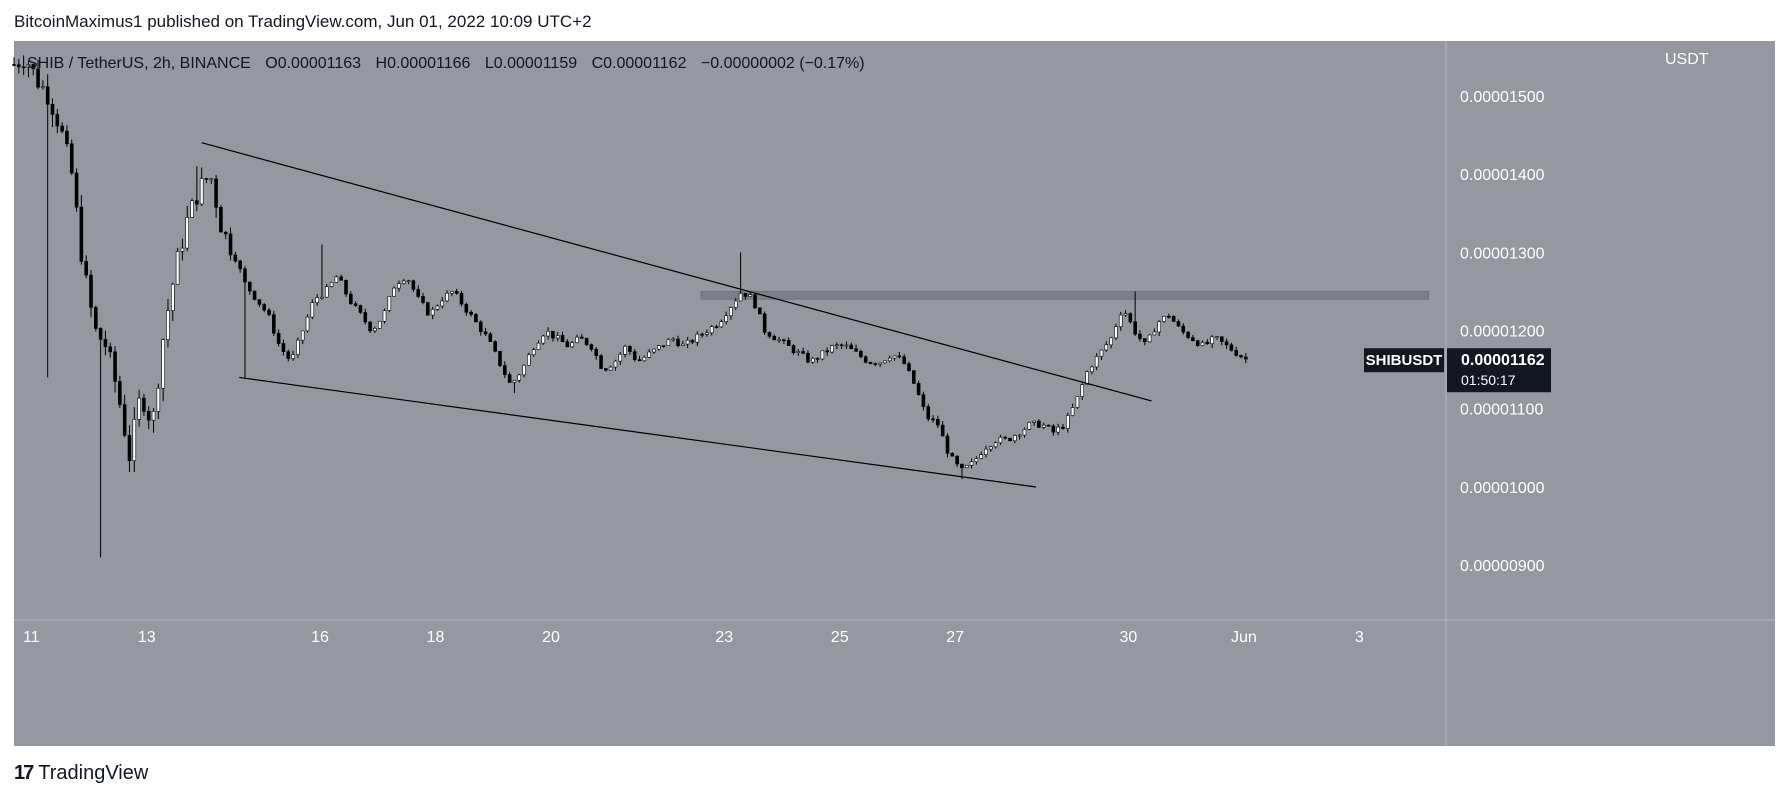 The width and height of the screenshot is (1791, 800). What do you see at coordinates (1404, 360) in the screenshot?
I see `symbol-tag` at bounding box center [1404, 360].